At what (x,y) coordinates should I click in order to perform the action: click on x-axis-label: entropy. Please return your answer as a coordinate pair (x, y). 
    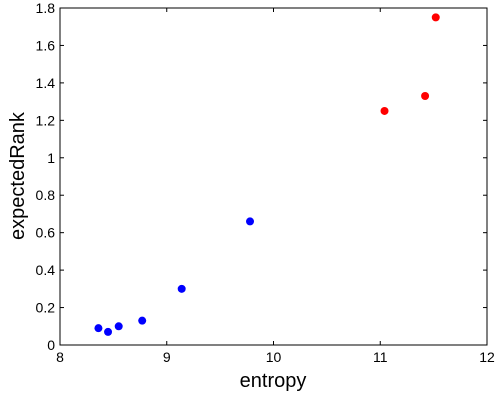
    Looking at the image, I should click on (273, 381).